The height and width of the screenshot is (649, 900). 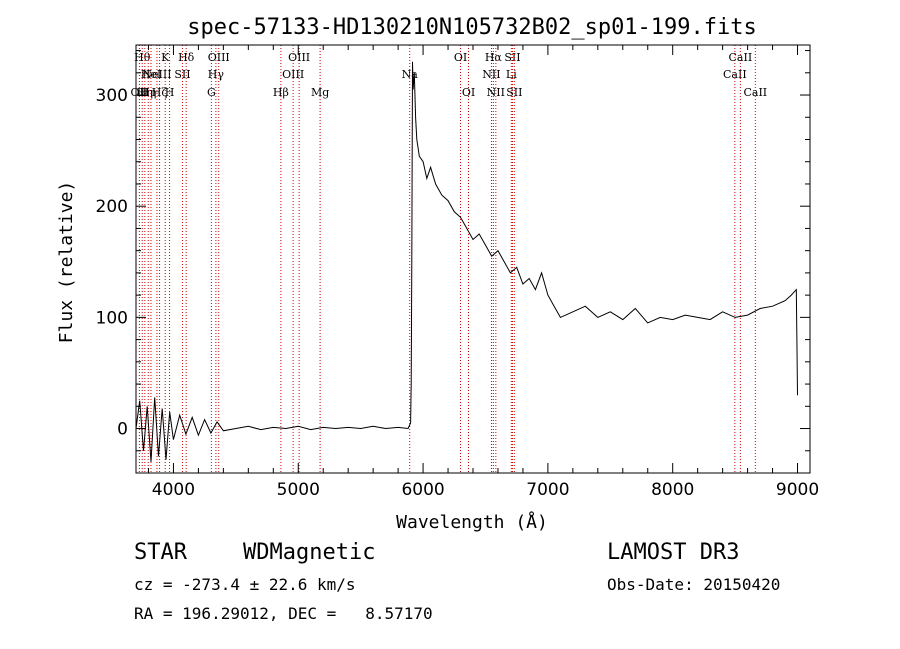 I want to click on x-tick-label: 8000, so click(x=672, y=490).